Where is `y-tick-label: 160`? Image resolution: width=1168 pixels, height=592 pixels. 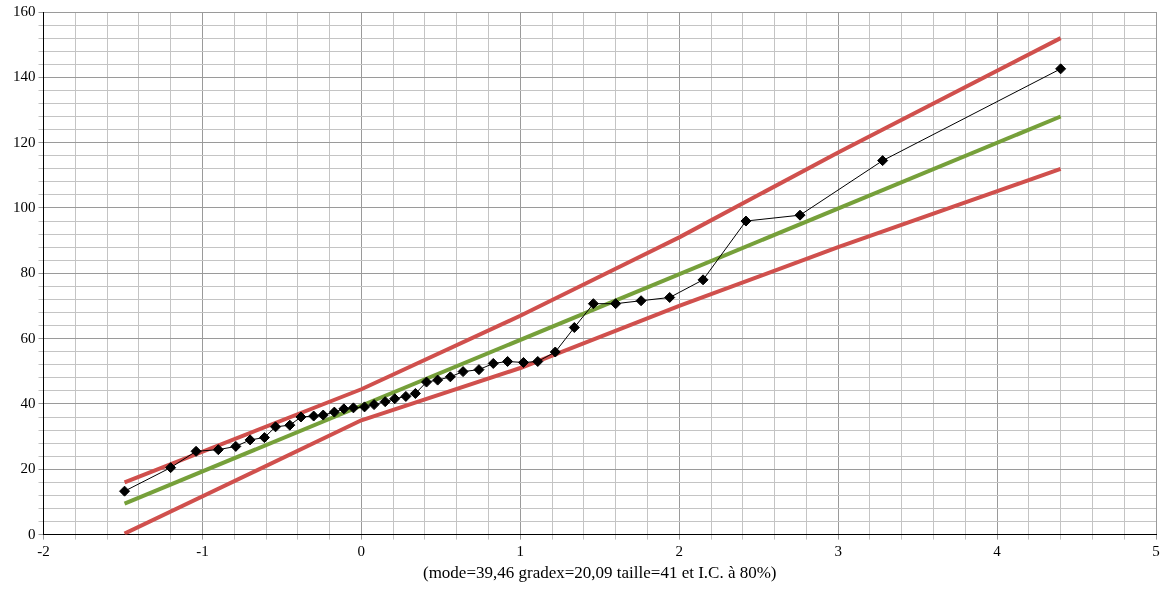
y-tick-label: 160 is located at coordinates (24, 10).